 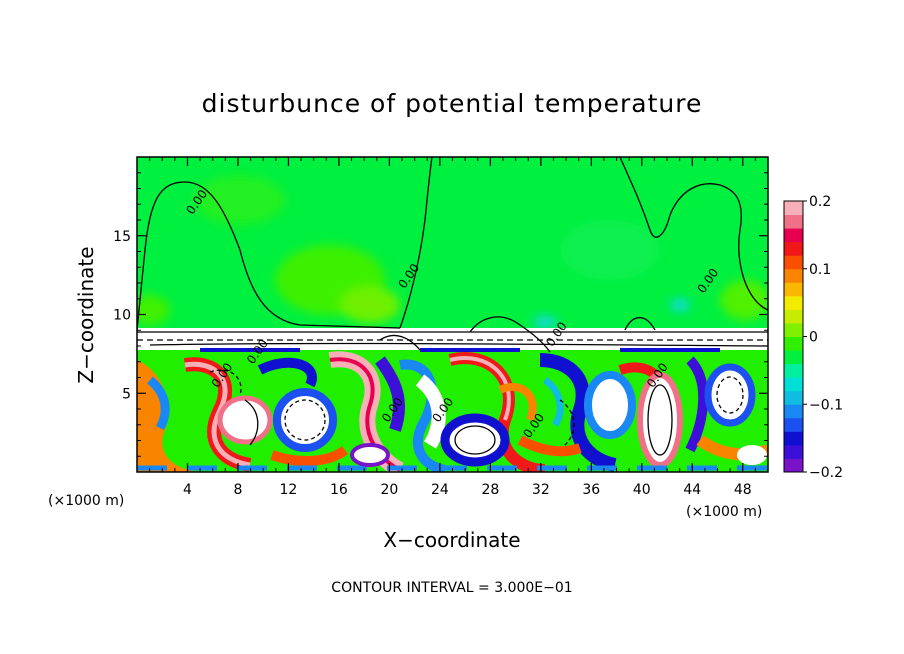 What do you see at coordinates (642, 490) in the screenshot?
I see `x-tick-label: 40` at bounding box center [642, 490].